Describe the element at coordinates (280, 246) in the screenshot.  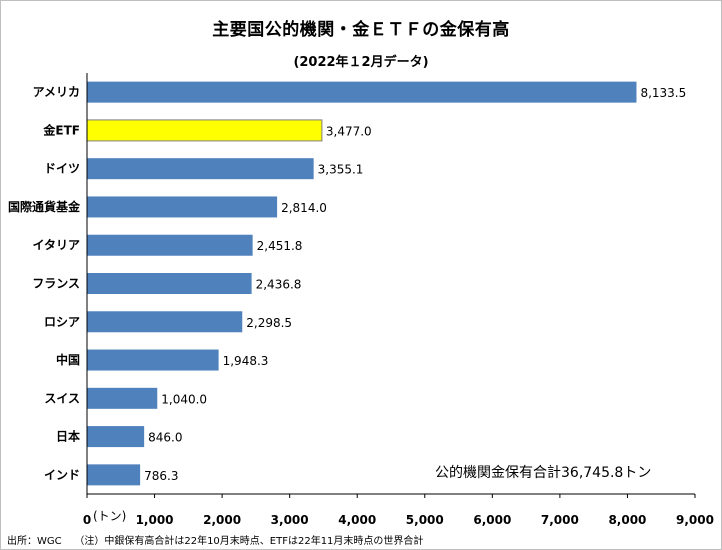
I see `value-label: 2,451.8` at that location.